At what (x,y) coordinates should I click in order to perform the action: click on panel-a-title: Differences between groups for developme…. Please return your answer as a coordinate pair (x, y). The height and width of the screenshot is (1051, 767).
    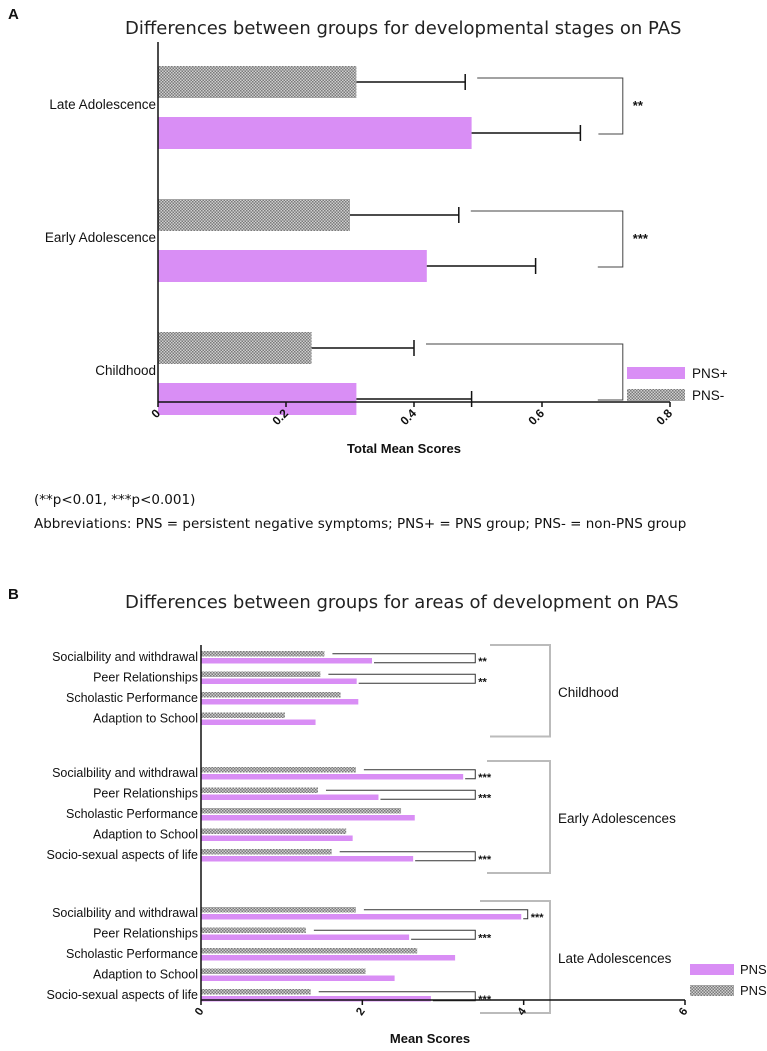
    Looking at the image, I should click on (403, 28).